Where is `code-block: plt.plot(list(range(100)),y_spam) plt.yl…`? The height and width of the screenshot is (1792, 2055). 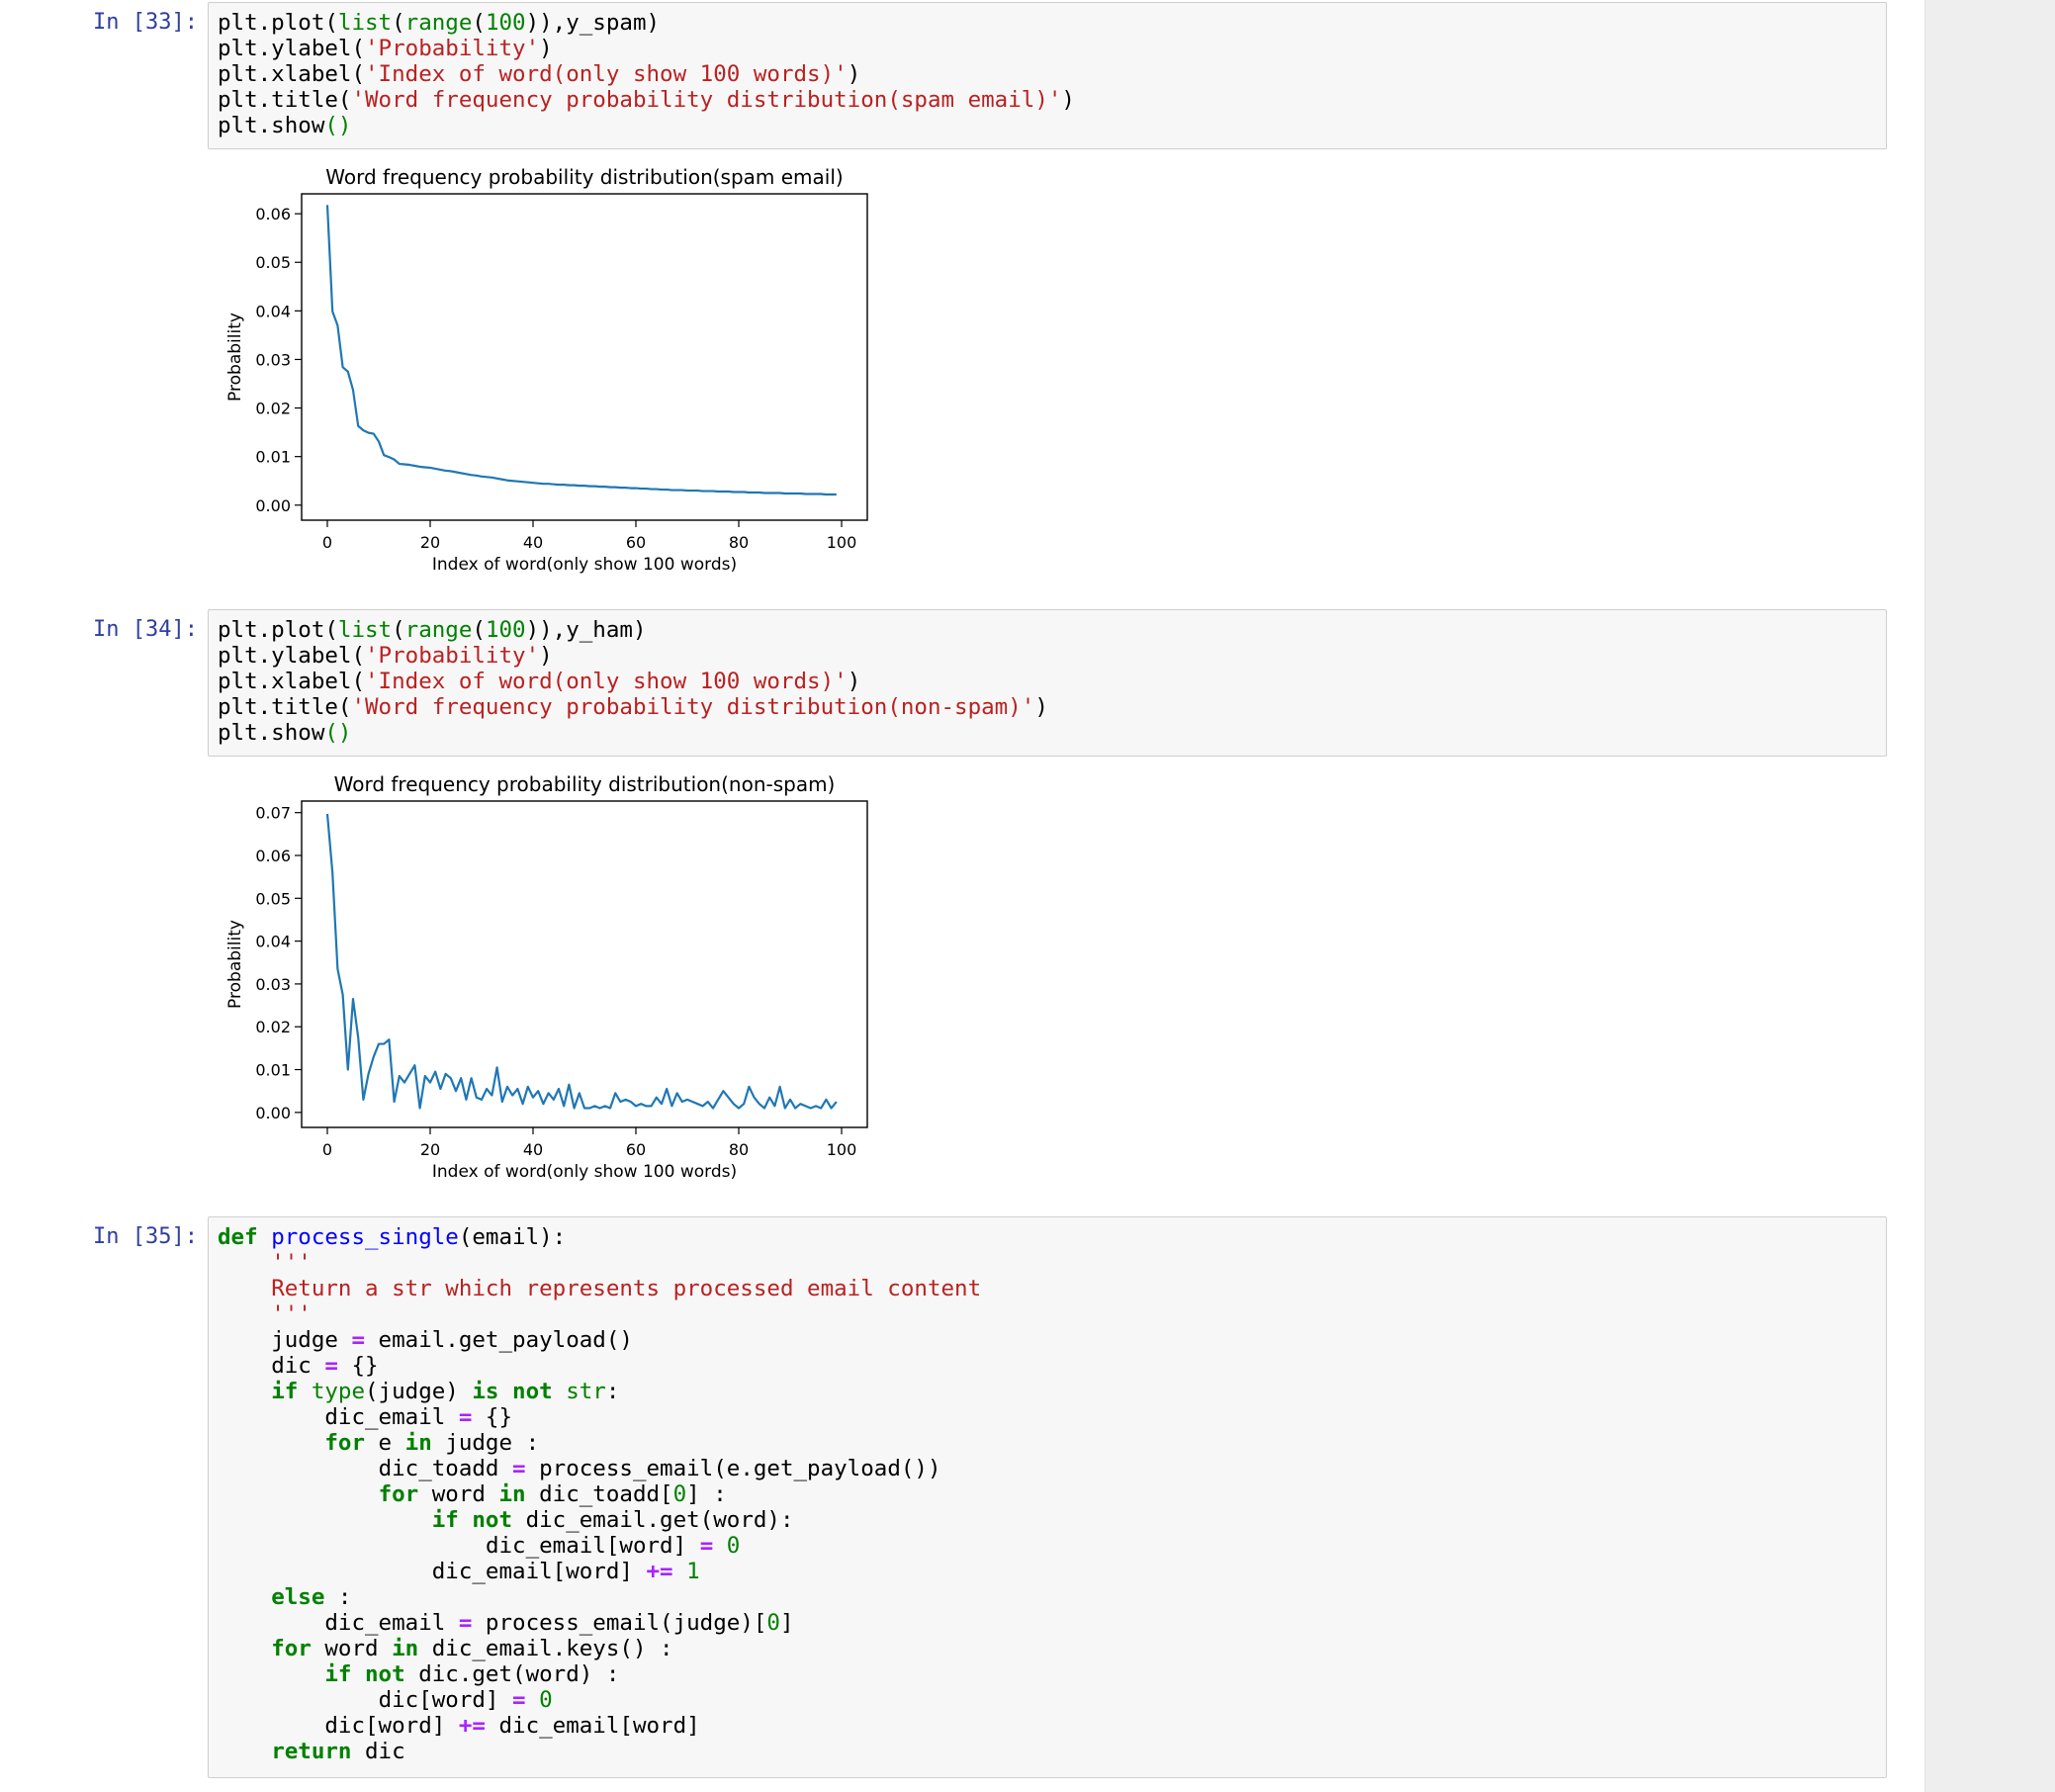 code-block: plt.plot(list(range(100)),y_spam) plt.yl… is located at coordinates (646, 74).